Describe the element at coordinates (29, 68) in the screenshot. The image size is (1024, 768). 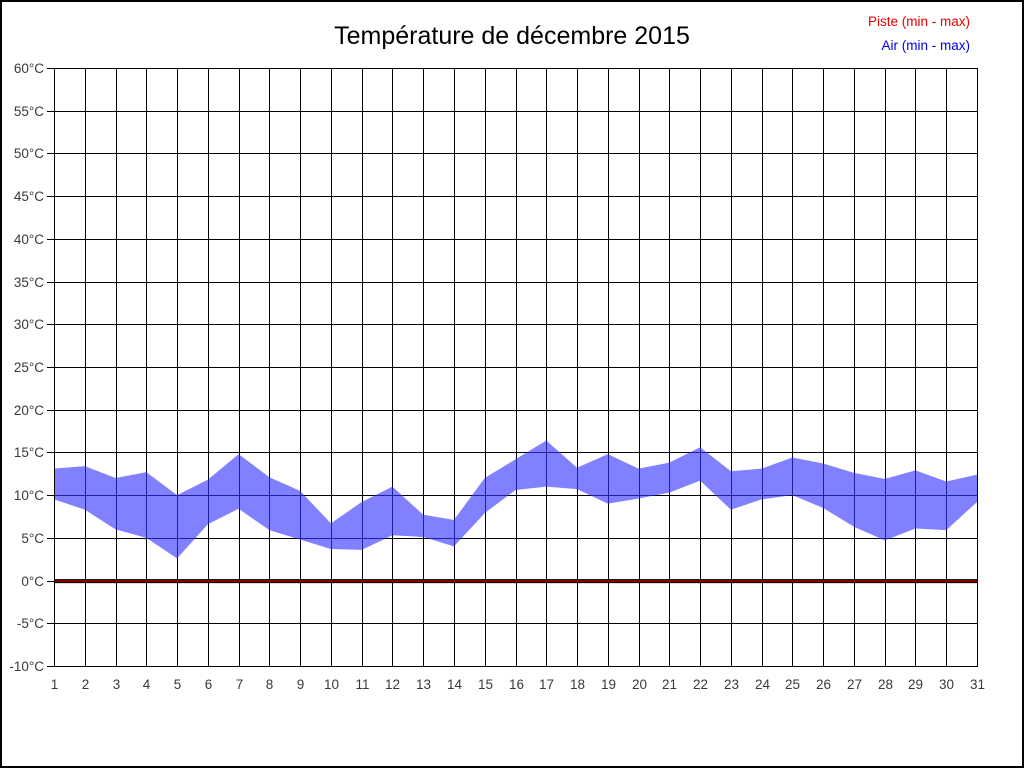
I see `y-axis-label: 60°C` at that location.